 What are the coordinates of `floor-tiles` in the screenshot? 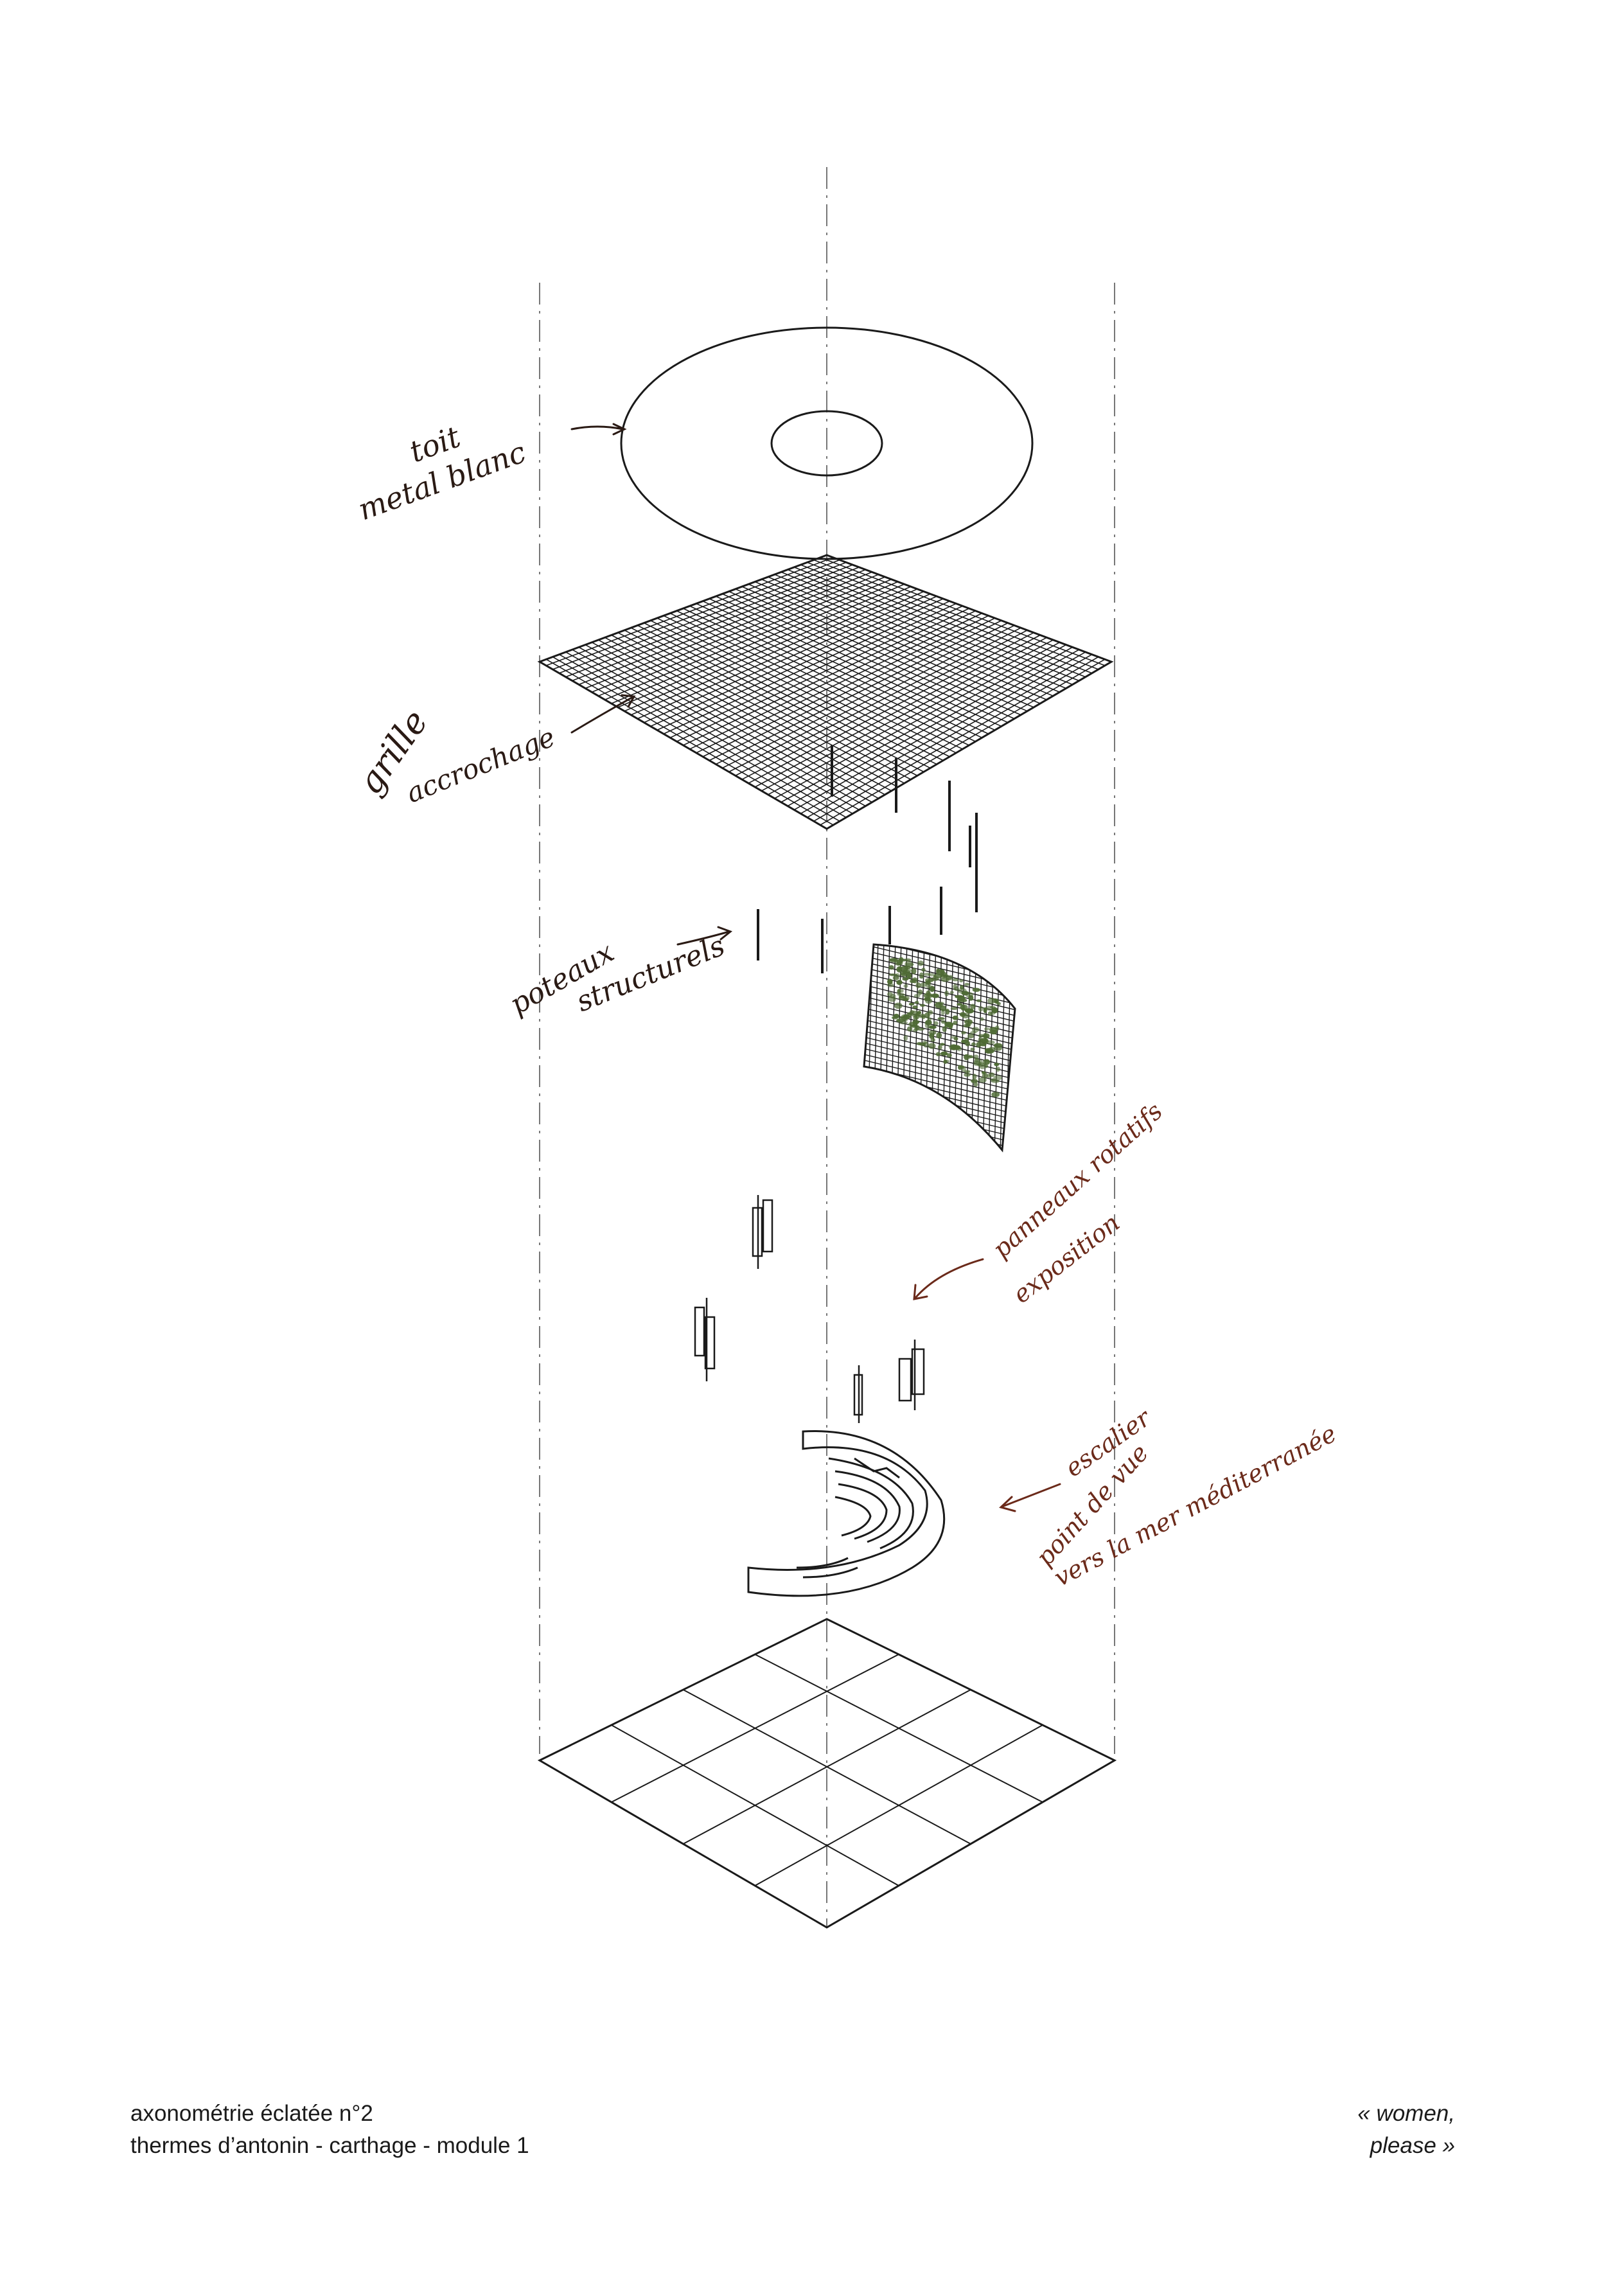 It's located at (827, 1770).